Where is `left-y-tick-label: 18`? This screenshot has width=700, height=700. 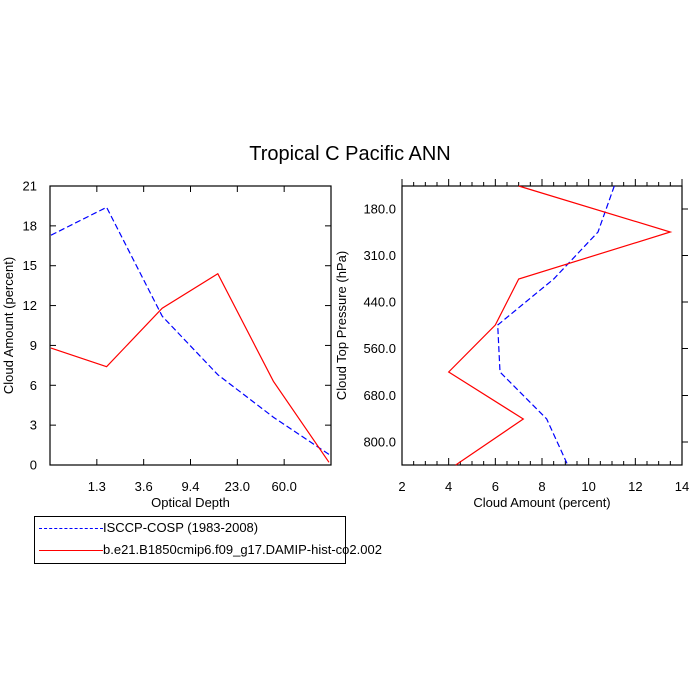 left-y-tick-label: 18 is located at coordinates (30, 225).